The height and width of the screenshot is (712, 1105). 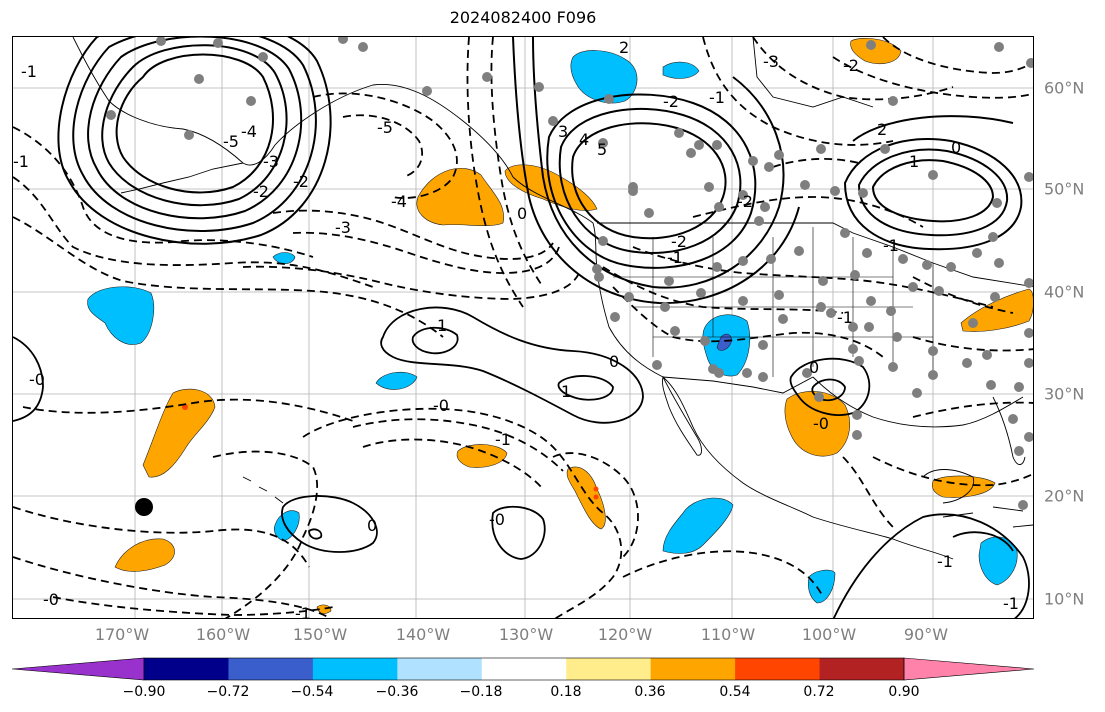 I want to click on colorbar, so click(x=523, y=669).